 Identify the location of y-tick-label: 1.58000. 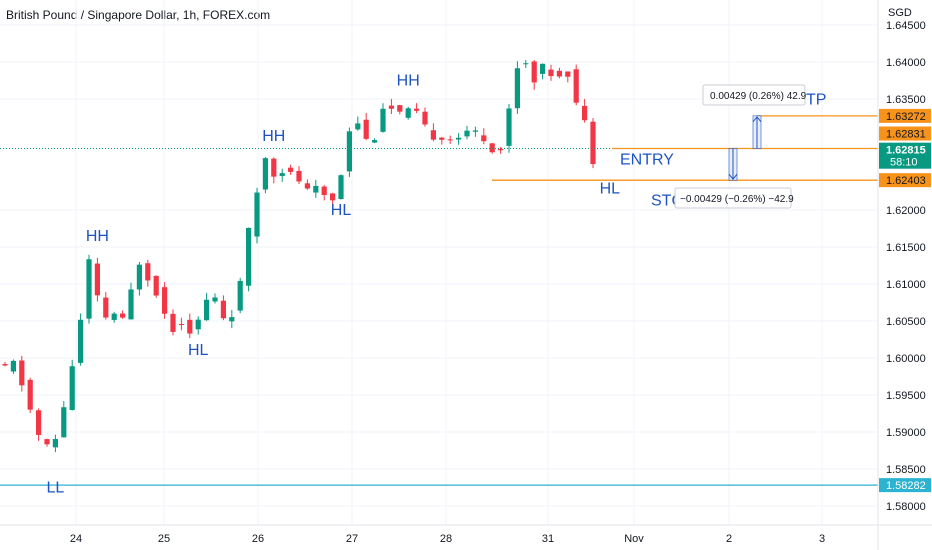
(906, 507).